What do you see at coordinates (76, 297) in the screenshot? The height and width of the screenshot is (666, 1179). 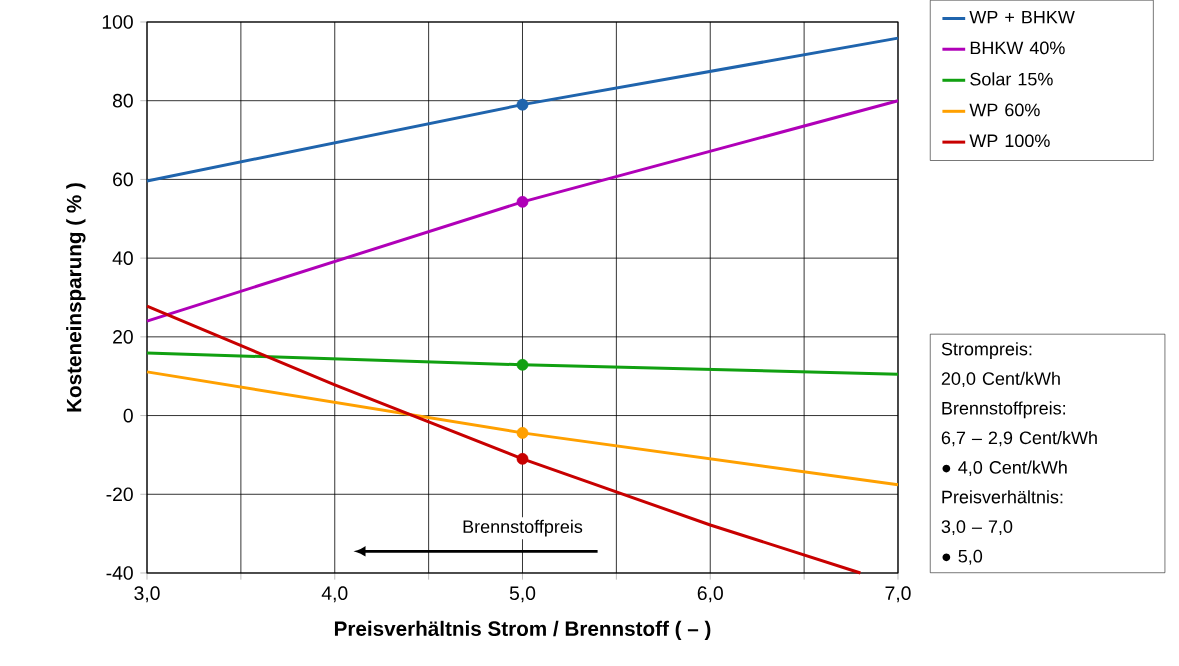 I see `y-axis-title: Kosteneinsparung ( % )` at bounding box center [76, 297].